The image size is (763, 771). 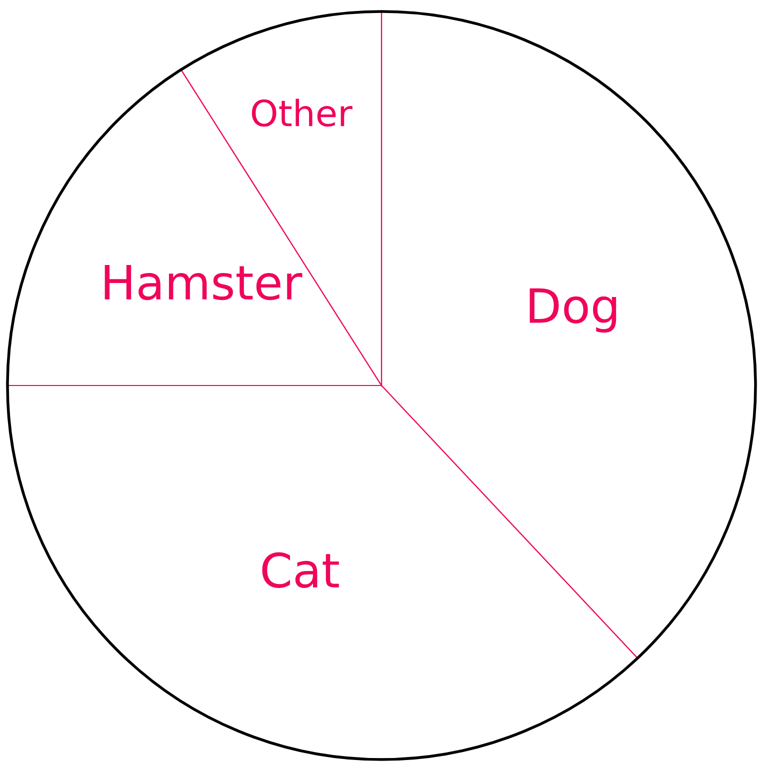 What do you see at coordinates (300, 570) in the screenshot?
I see `slice-label: Cat` at bounding box center [300, 570].